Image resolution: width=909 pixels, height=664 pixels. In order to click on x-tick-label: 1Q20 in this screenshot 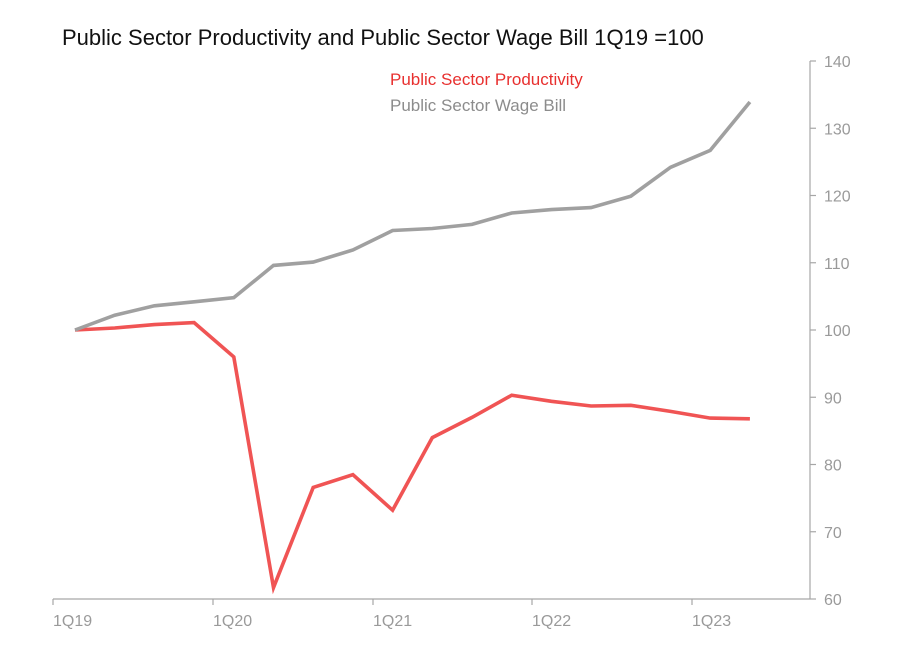, I will do `click(232, 621)`.